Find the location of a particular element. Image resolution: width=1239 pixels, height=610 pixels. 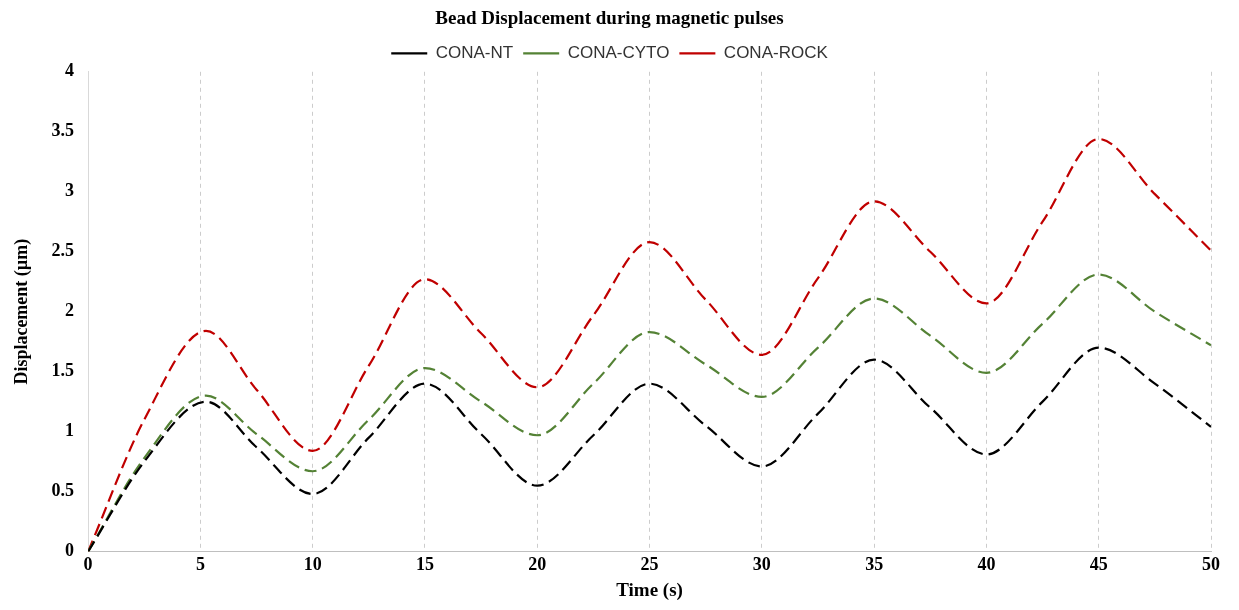

x-tick-label: 45 is located at coordinates (1098, 564).